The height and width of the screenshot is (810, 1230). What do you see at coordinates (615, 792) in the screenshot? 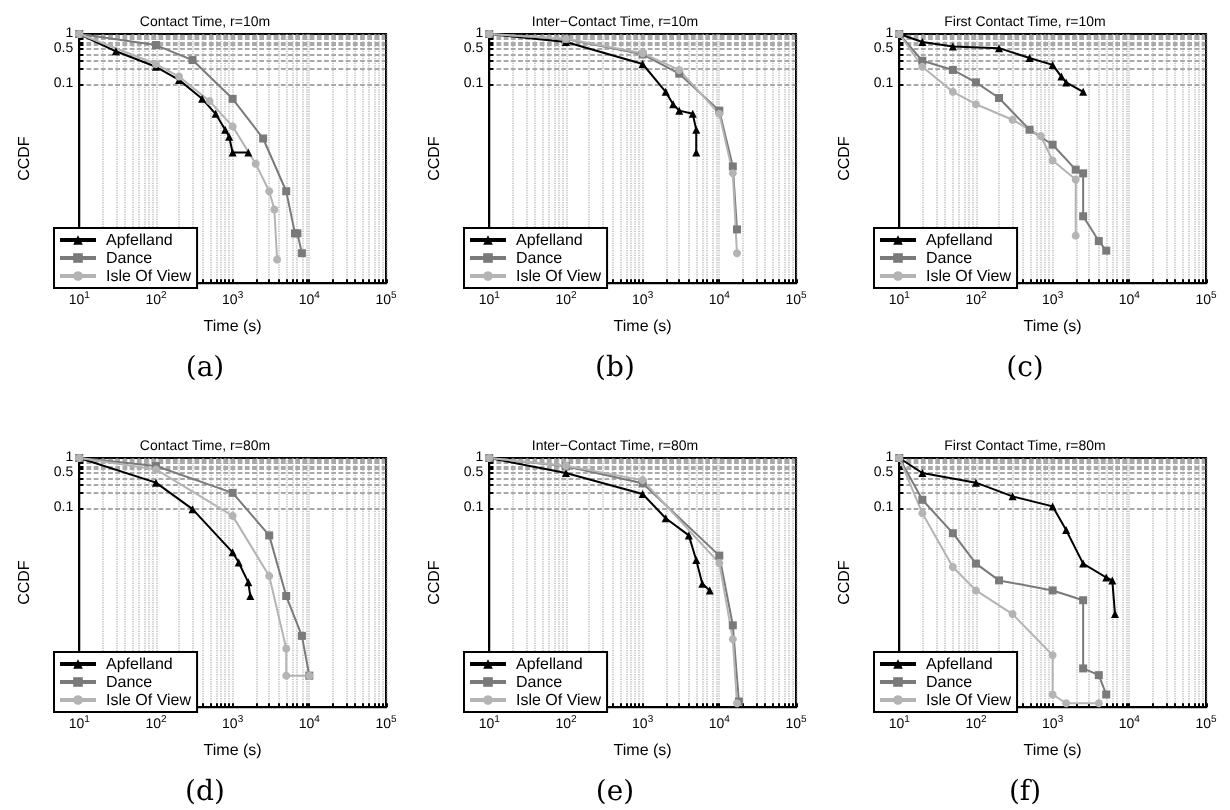
I see `text: (e)` at bounding box center [615, 792].